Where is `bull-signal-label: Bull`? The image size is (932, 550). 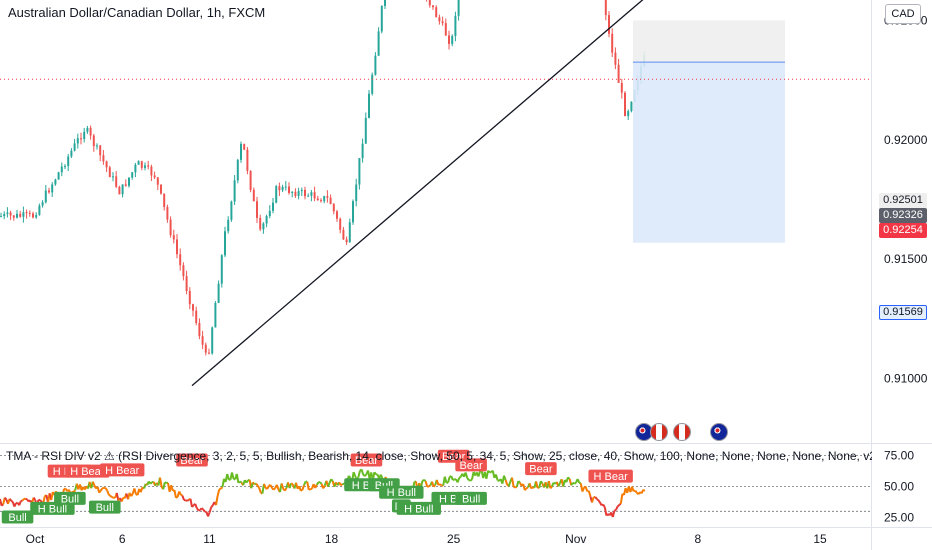 bull-signal-label: Bull is located at coordinates (471, 498).